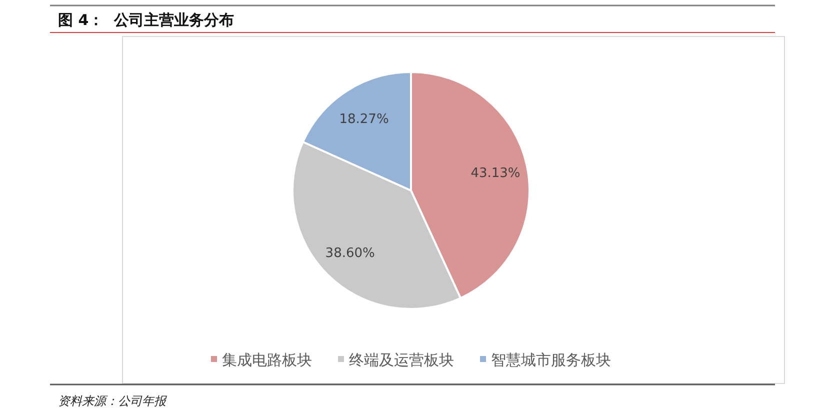 The width and height of the screenshot is (814, 414). Describe the element at coordinates (551, 360) in the screenshot. I see `legend-label: 智慧城市服务板块` at that location.